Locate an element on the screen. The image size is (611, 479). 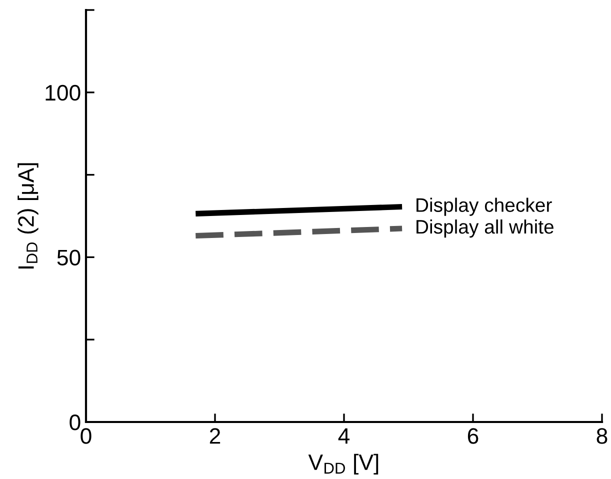
x-tick-label: 8 is located at coordinates (602, 436).